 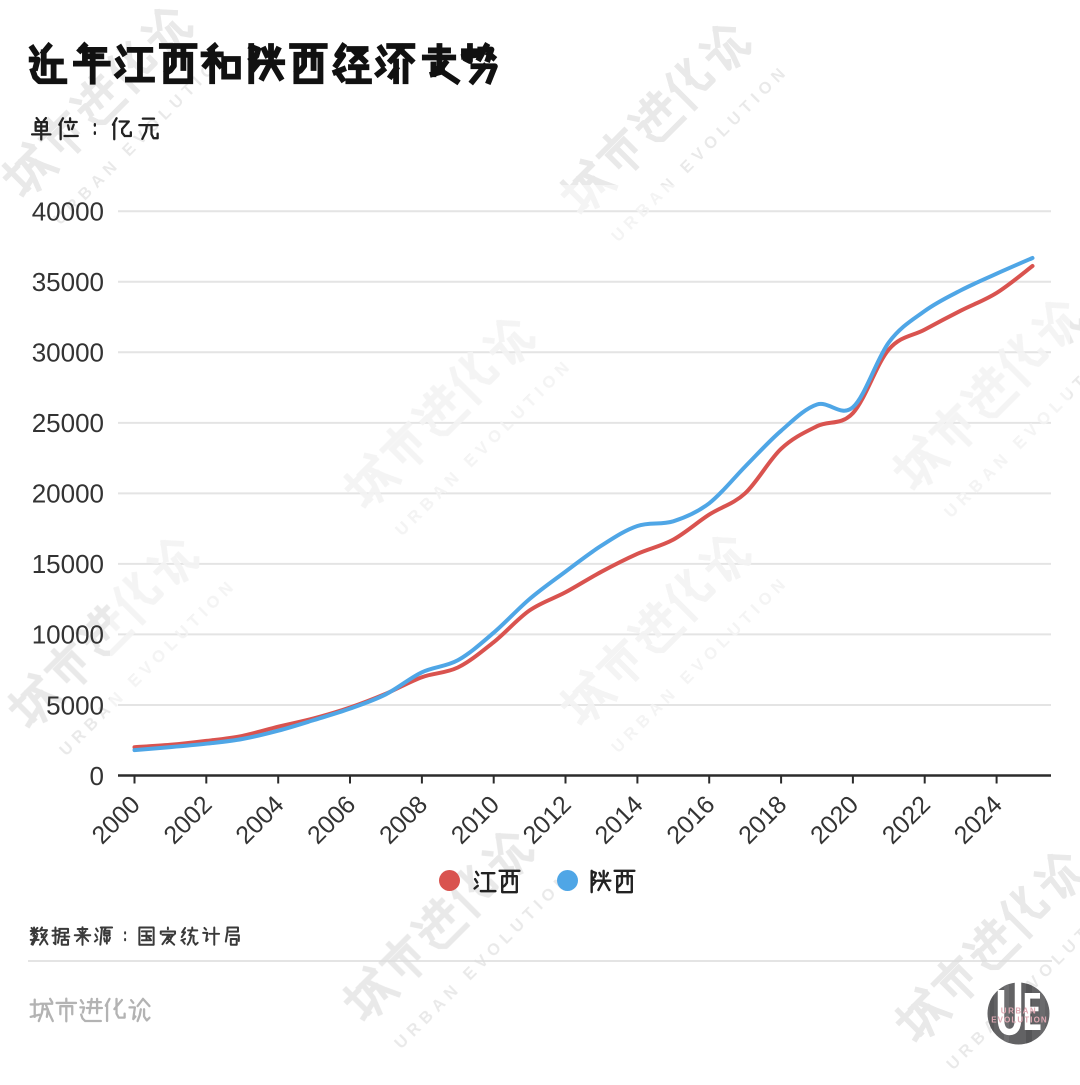 What do you see at coordinates (75, 705) in the screenshot?
I see `svg-text: 5000` at bounding box center [75, 705].